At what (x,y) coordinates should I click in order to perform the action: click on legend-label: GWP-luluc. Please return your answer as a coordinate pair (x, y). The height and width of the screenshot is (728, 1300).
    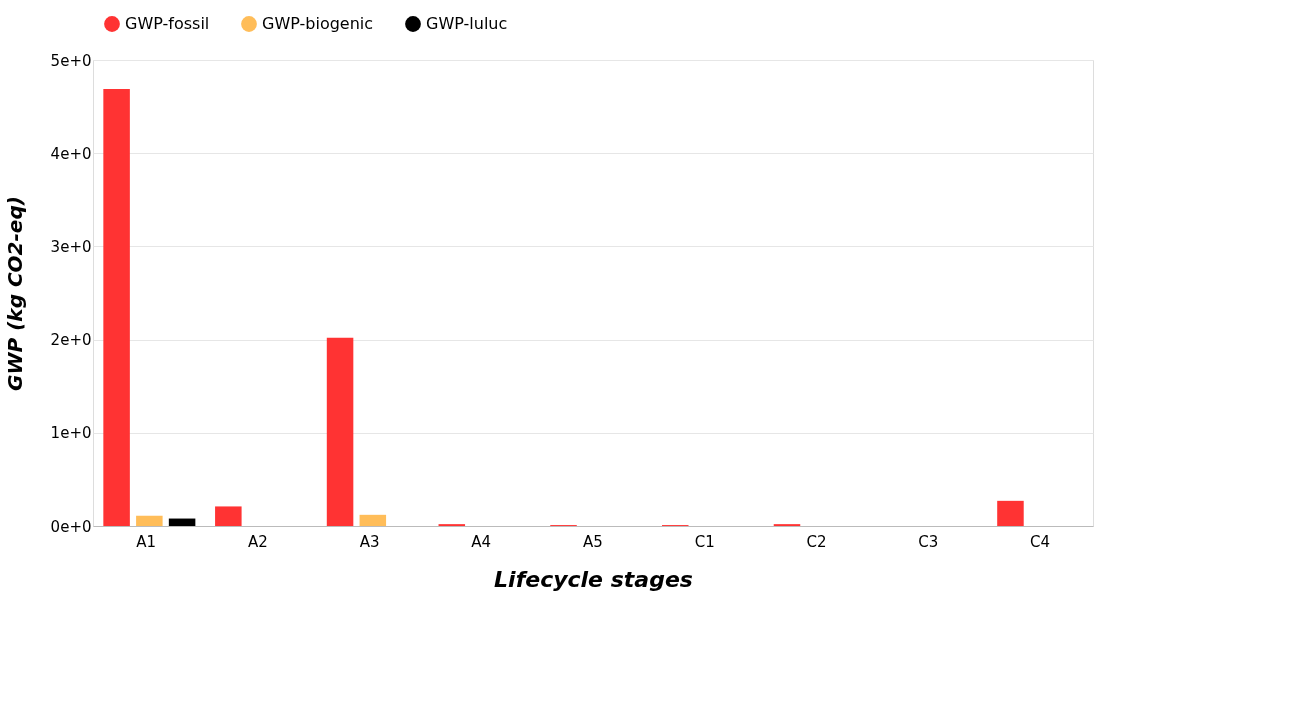
    Looking at the image, I should click on (467, 23).